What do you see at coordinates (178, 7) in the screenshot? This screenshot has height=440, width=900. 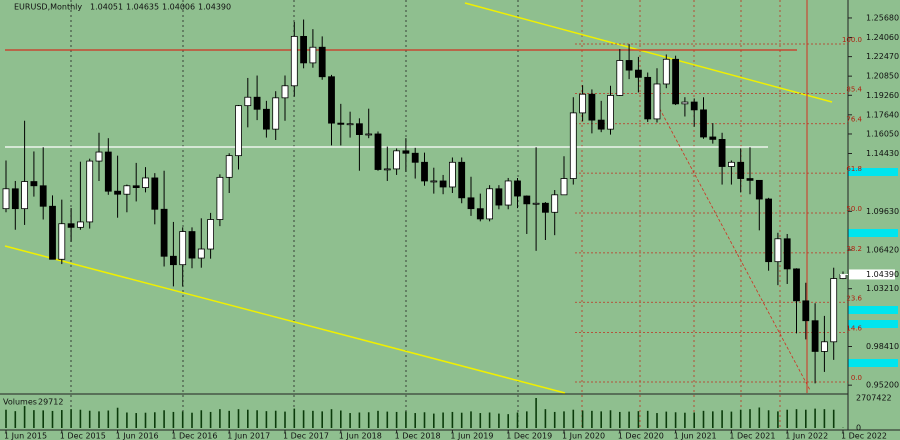 I see `header-value: 1.04006` at bounding box center [178, 7].